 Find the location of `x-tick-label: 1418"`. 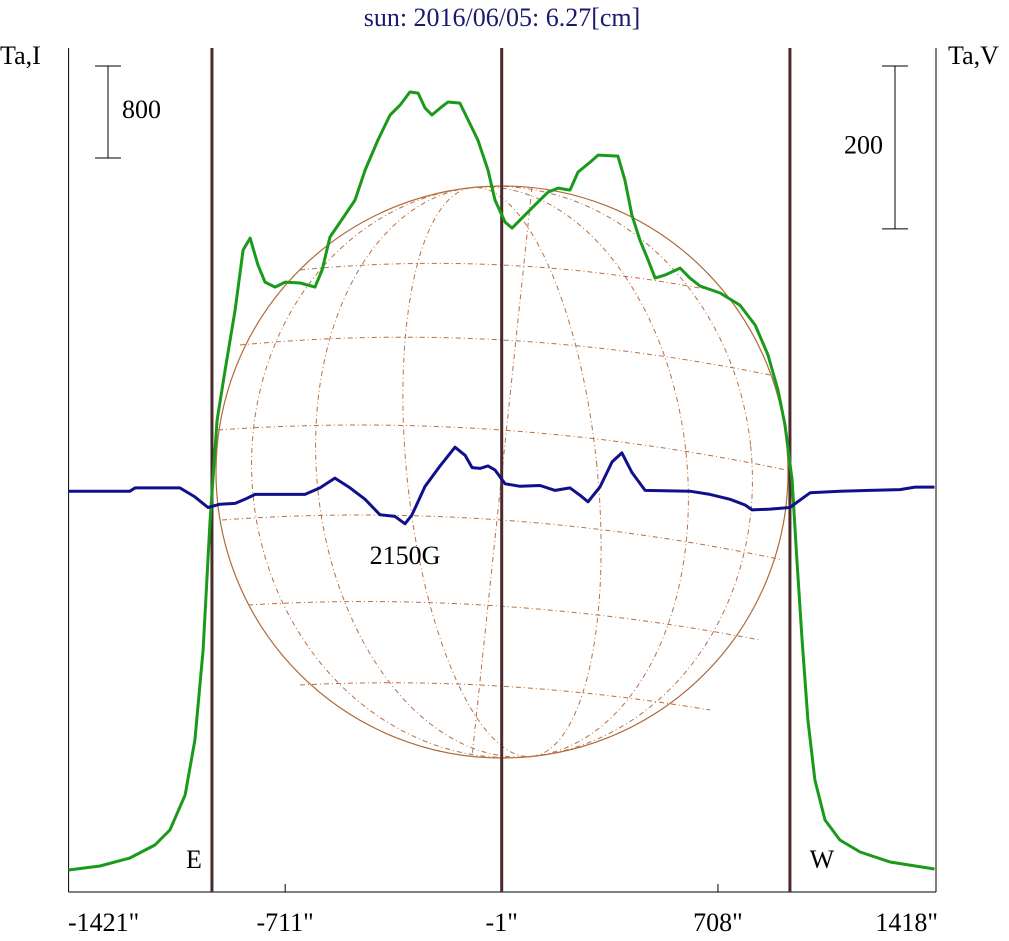

x-tick-label: 1418" is located at coordinates (906, 922).